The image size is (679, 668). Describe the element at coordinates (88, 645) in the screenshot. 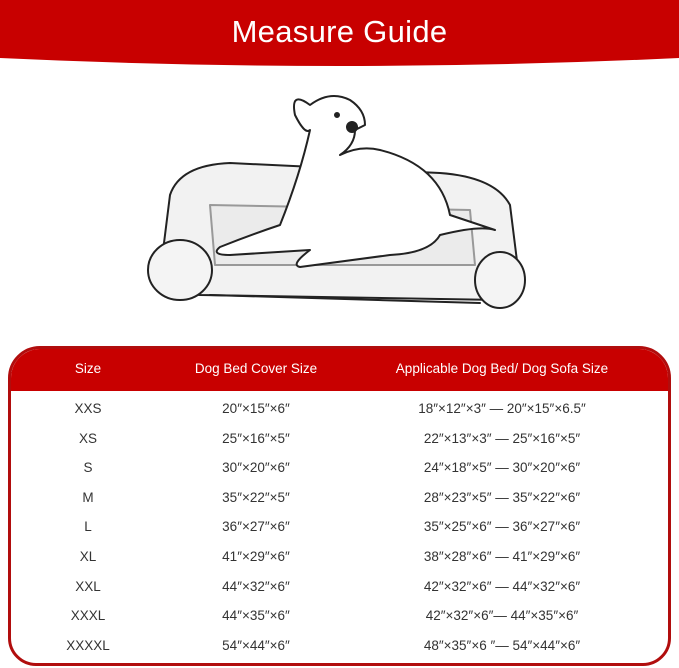

I see `size-cell: XXXXL` at that location.